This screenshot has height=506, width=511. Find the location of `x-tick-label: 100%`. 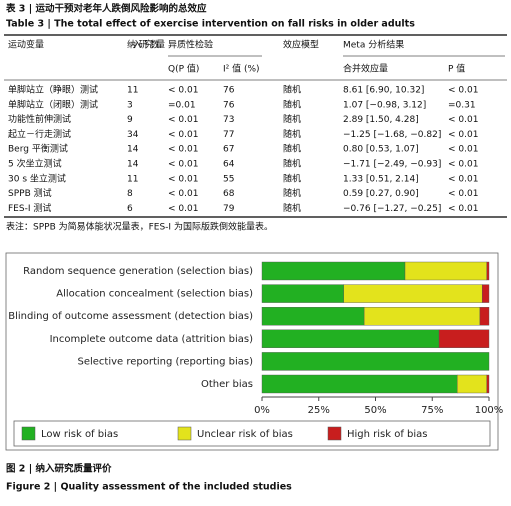

x-tick-label: 100% is located at coordinates (489, 410).